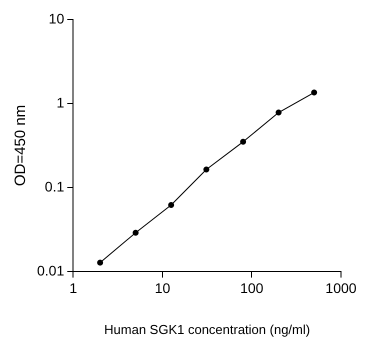 The height and width of the screenshot is (350, 389). Describe the element at coordinates (73, 288) in the screenshot. I see `x-tick-label: 1` at that location.